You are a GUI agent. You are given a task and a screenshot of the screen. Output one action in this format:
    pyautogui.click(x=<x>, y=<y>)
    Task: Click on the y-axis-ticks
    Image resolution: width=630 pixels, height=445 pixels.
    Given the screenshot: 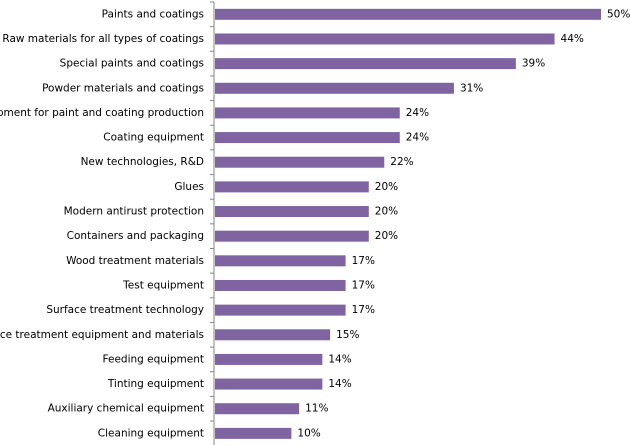 What is the action you would take?
    pyautogui.click(x=212, y=211)
    